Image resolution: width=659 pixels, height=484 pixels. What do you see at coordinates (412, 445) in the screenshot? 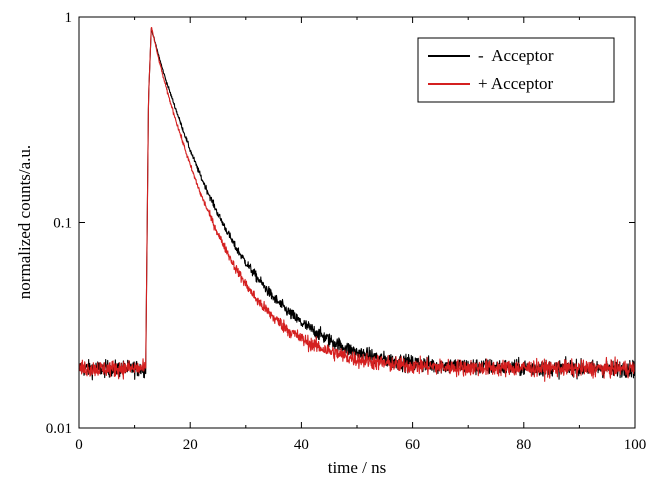
I see `x-tick-label: 60` at bounding box center [412, 445].